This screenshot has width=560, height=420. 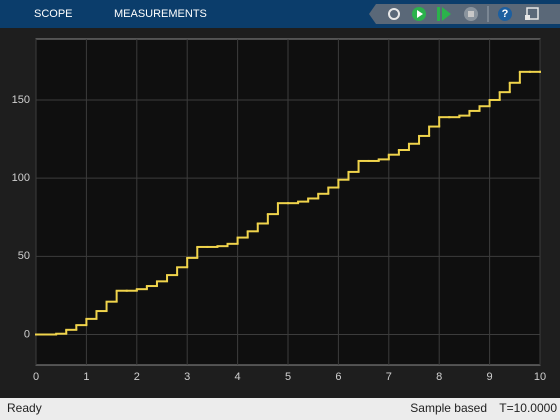 I want to click on x-tick-label: 1, so click(x=86, y=377).